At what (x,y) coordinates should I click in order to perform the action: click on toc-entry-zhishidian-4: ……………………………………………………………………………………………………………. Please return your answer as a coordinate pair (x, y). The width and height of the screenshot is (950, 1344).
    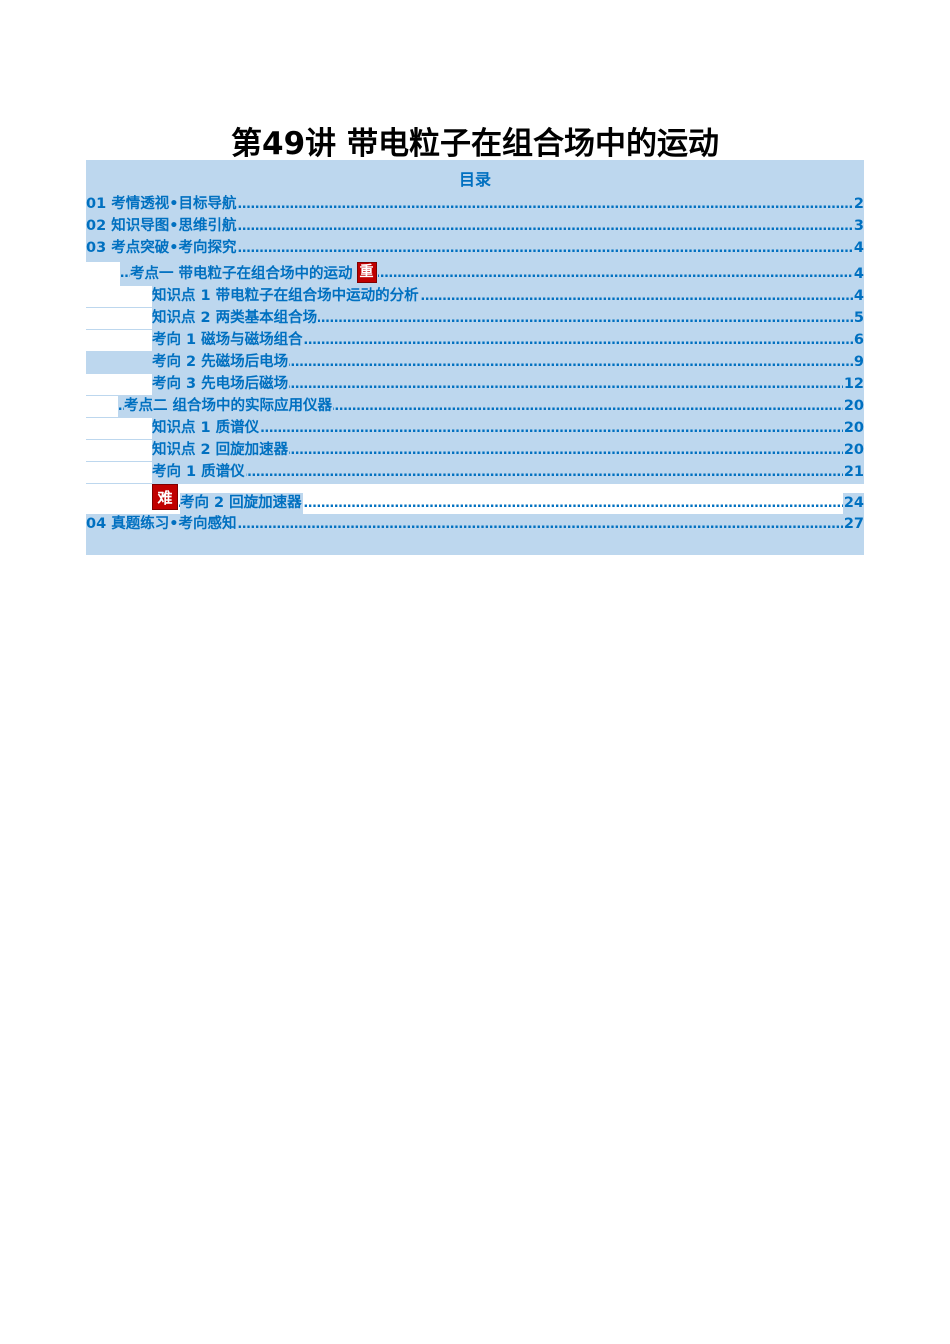
    Looking at the image, I should click on (475, 450).